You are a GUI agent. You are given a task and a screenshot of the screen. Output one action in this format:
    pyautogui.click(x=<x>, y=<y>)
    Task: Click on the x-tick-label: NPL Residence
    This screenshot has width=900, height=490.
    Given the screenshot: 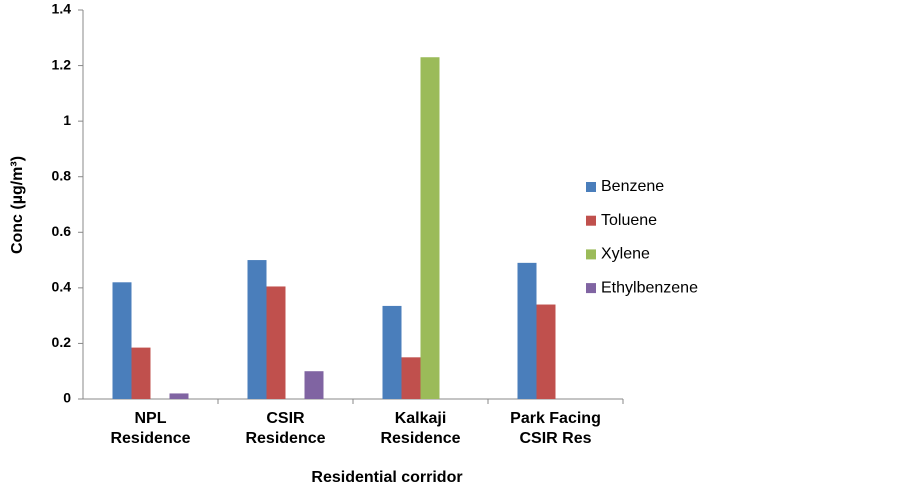 What is the action you would take?
    pyautogui.click(x=150, y=428)
    